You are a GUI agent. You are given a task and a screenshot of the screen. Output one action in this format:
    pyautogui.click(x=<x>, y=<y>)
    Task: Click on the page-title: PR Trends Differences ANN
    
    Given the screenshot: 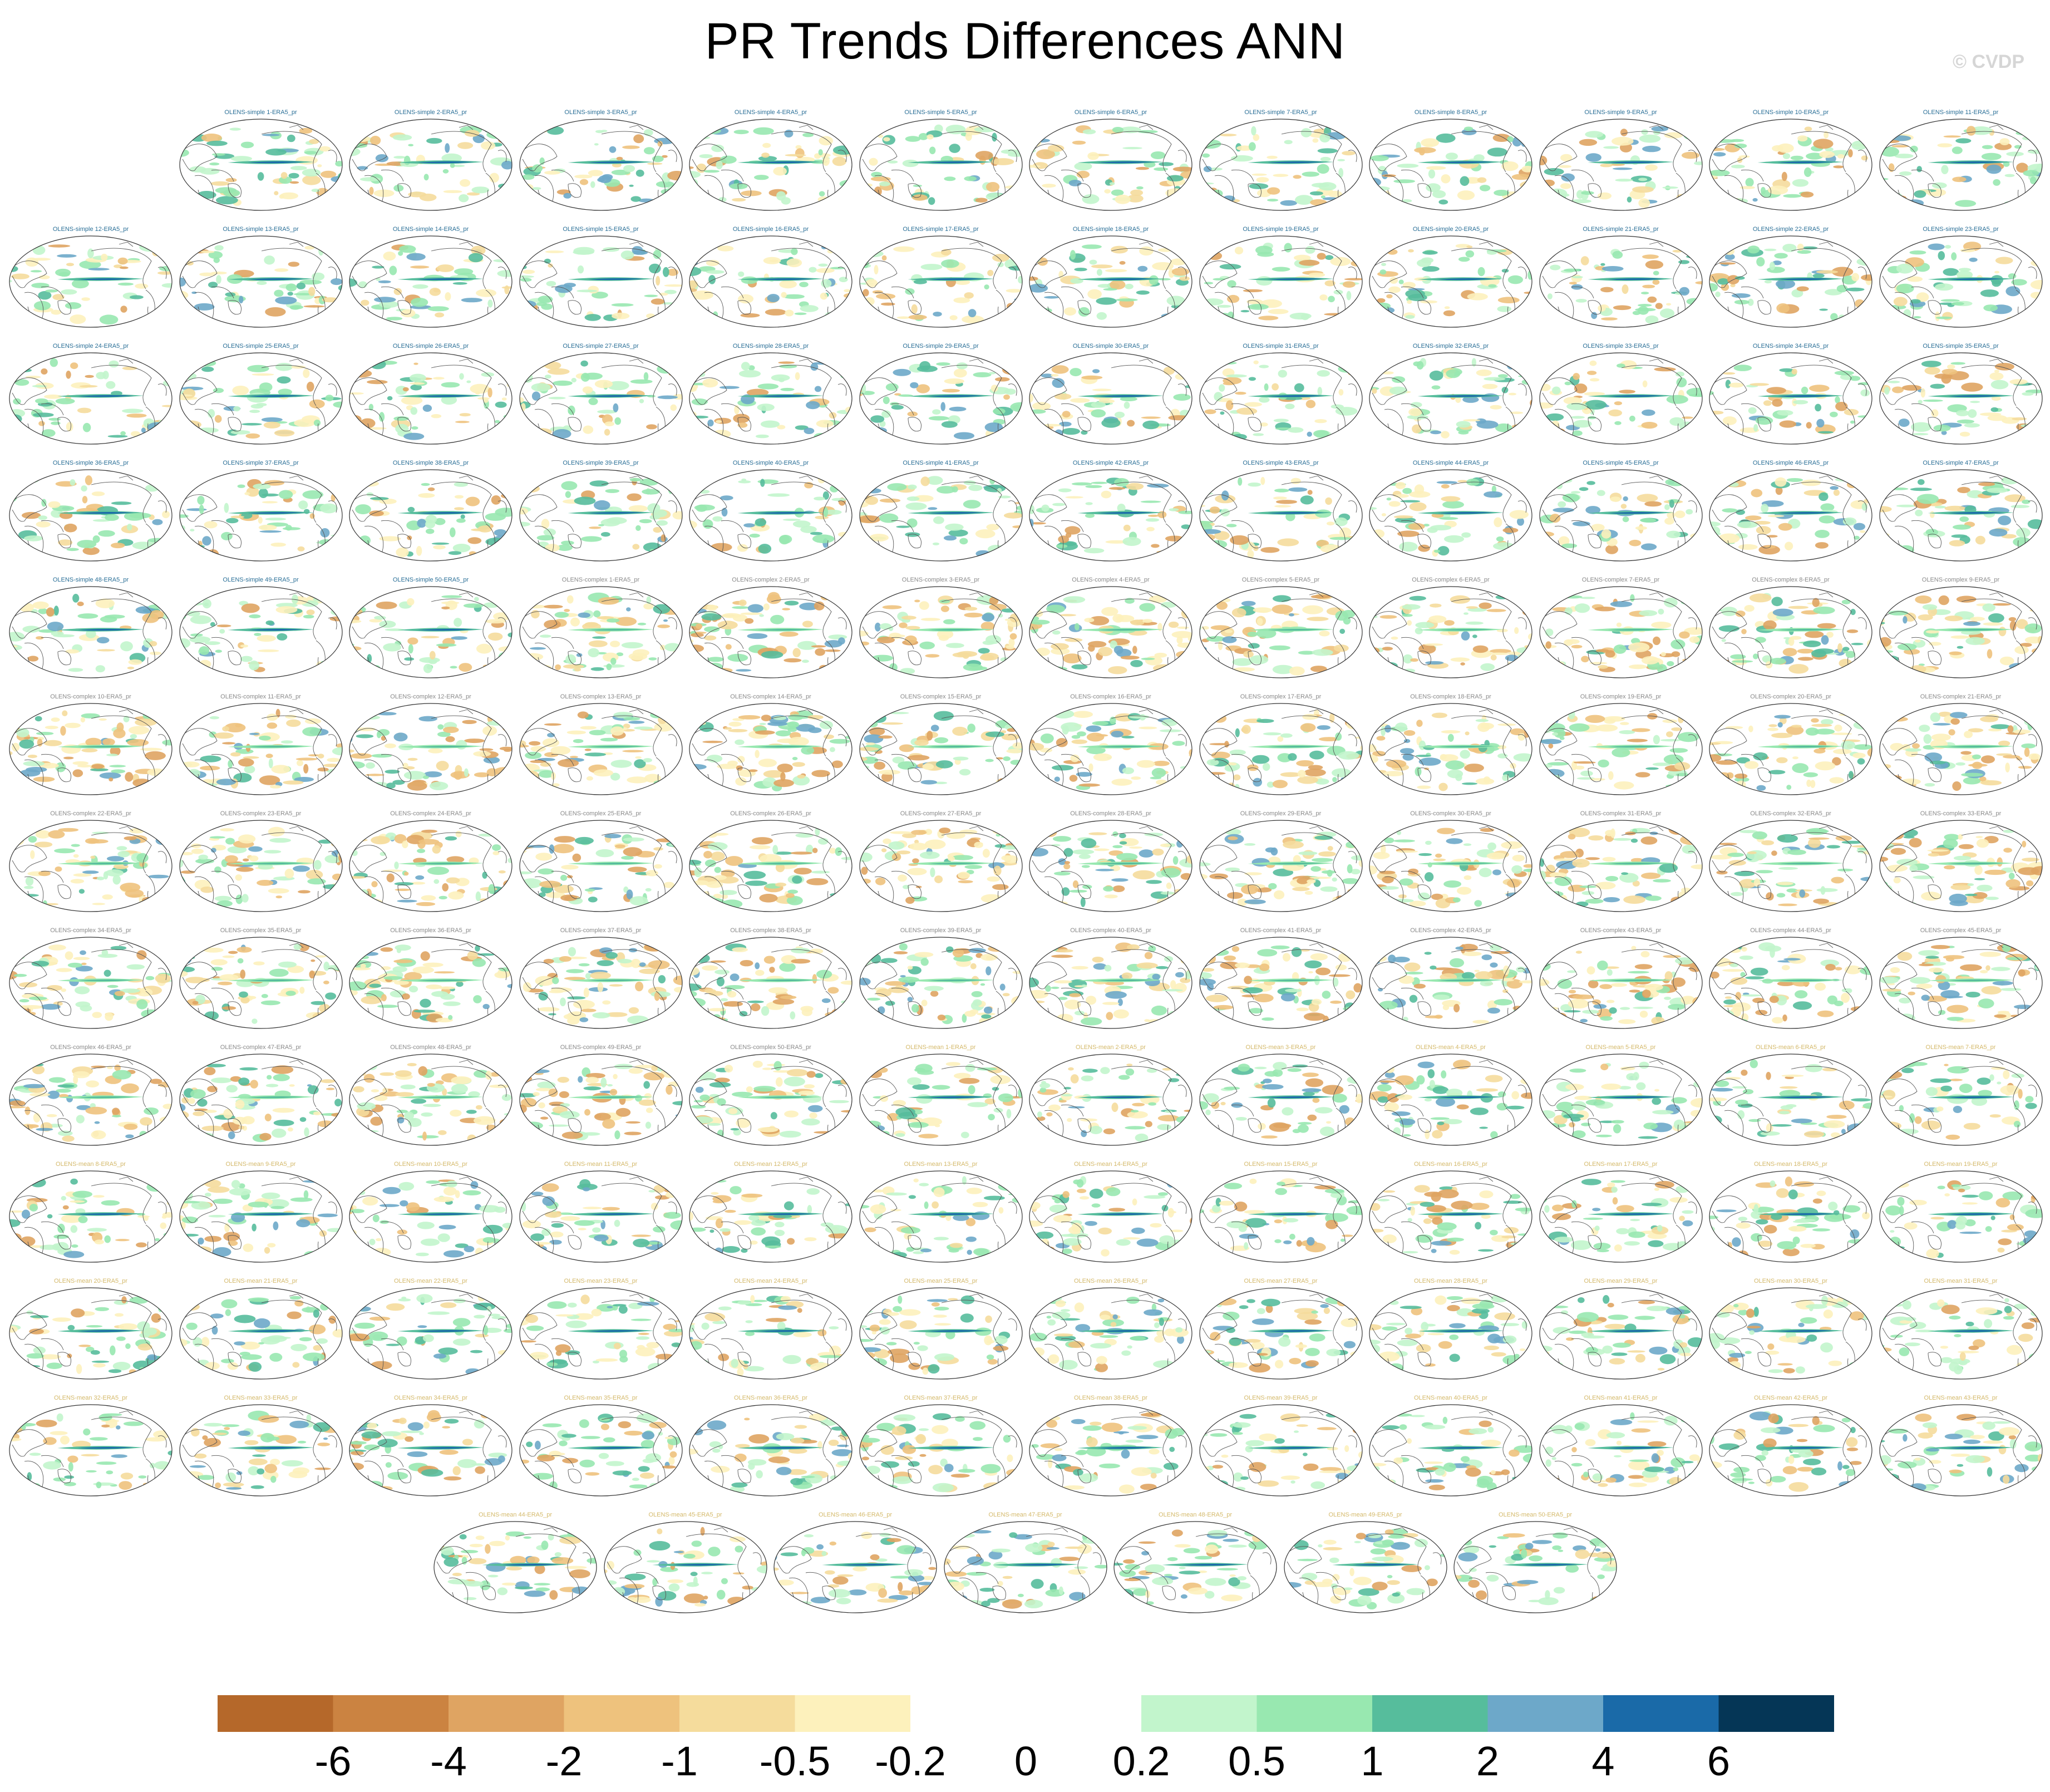 What is the action you would take?
    pyautogui.click(x=1025, y=41)
    